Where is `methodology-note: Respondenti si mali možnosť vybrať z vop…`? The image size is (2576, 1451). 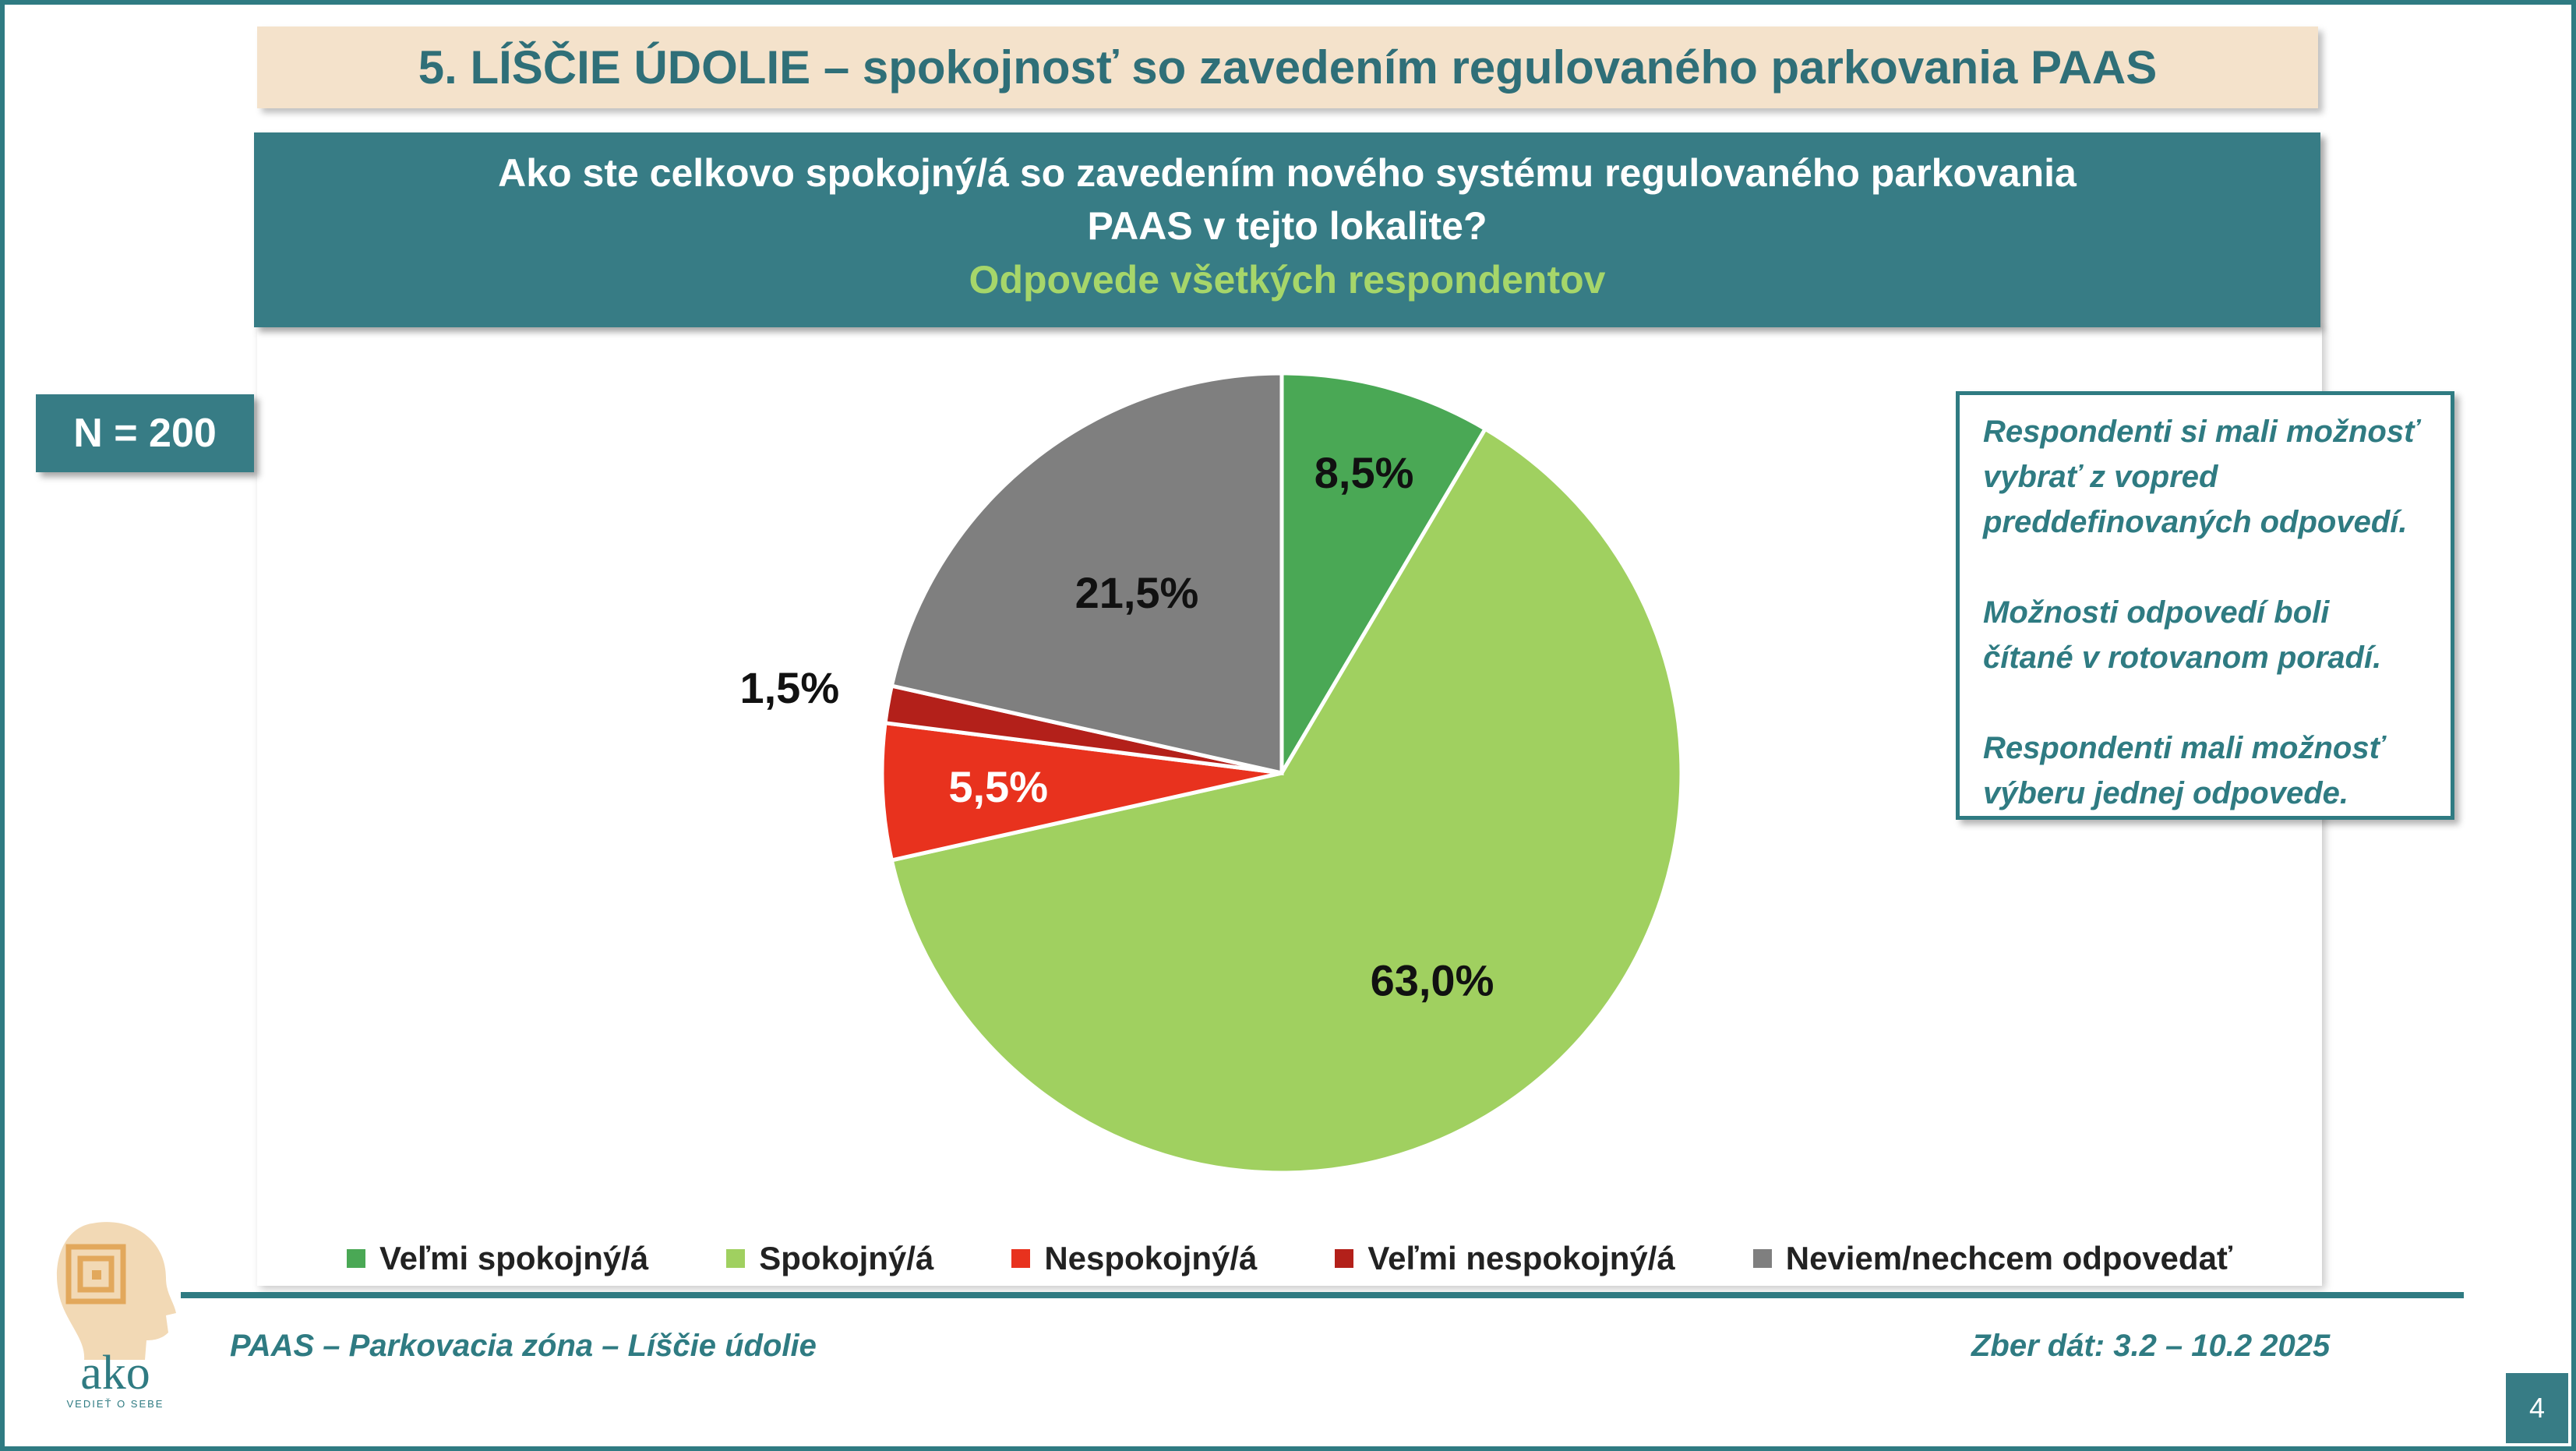 methodology-note: Respondenti si mali možnosť vybrať z vop… is located at coordinates (2205, 605).